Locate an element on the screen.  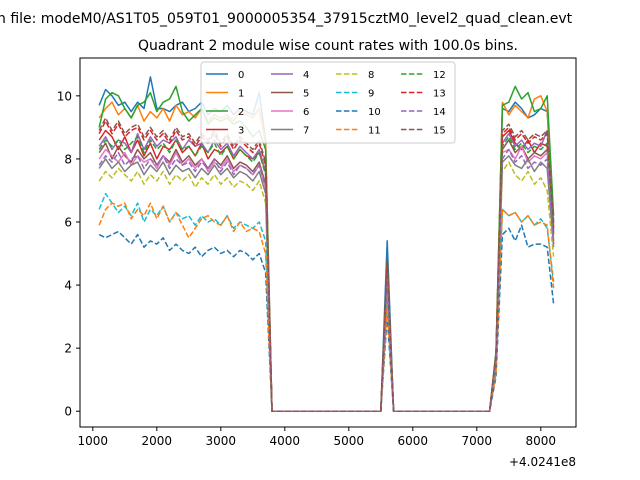
x-tick-label: 8000 is located at coordinates (541, 441).